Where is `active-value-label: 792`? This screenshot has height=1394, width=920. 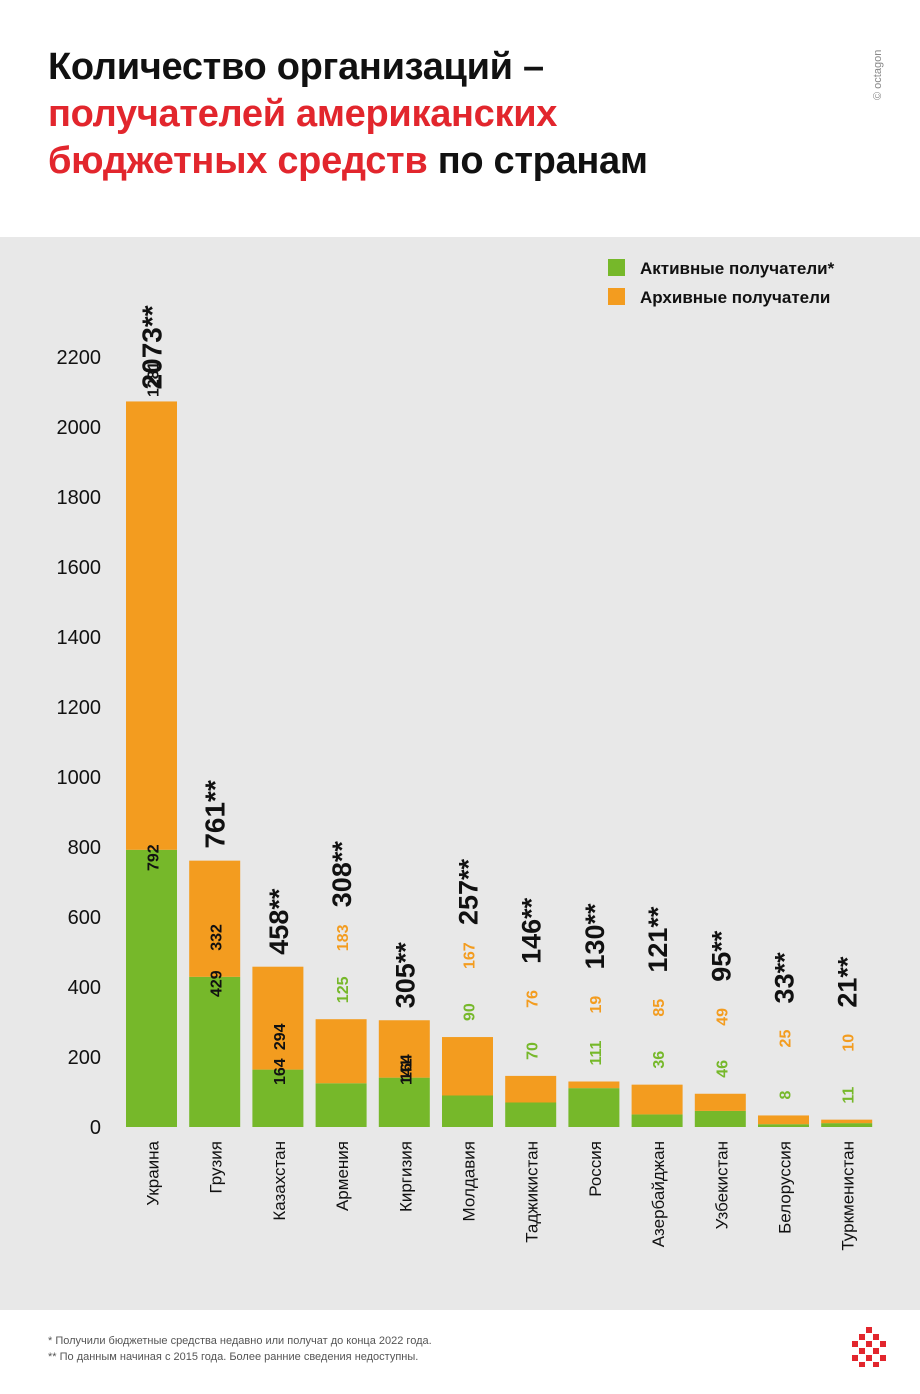 active-value-label: 792 is located at coordinates (154, 857).